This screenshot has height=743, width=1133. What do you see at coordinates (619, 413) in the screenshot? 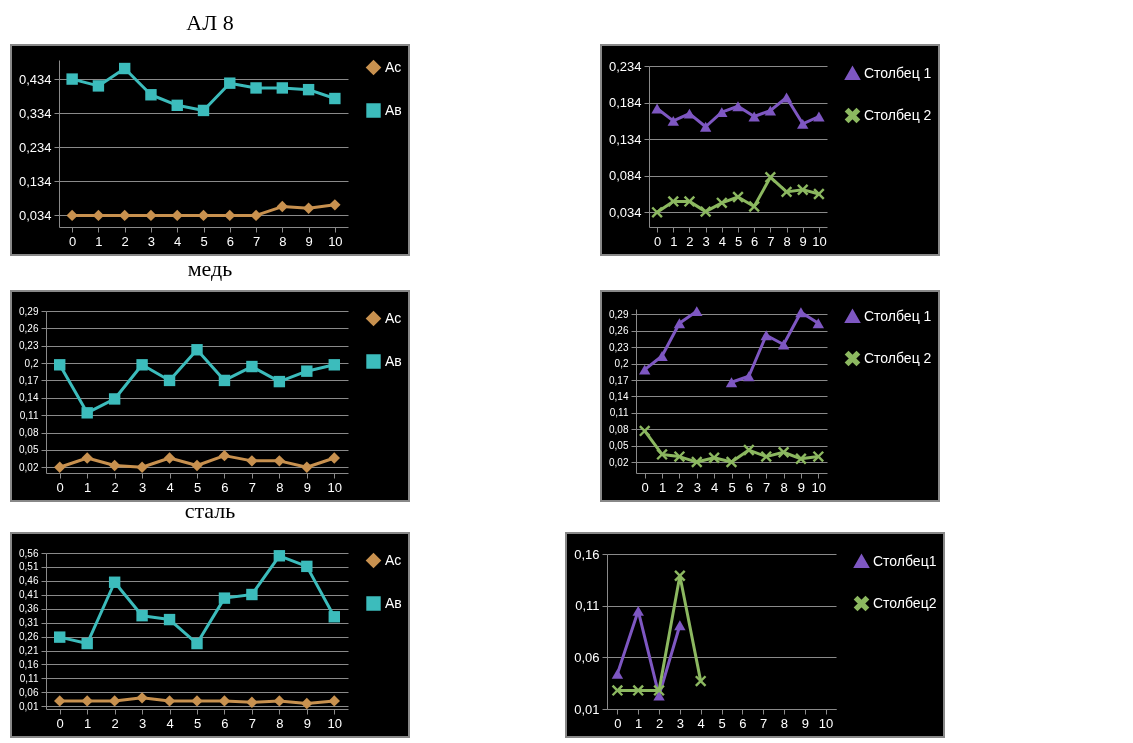
I see `y-tick-label: 0,11` at bounding box center [619, 413].